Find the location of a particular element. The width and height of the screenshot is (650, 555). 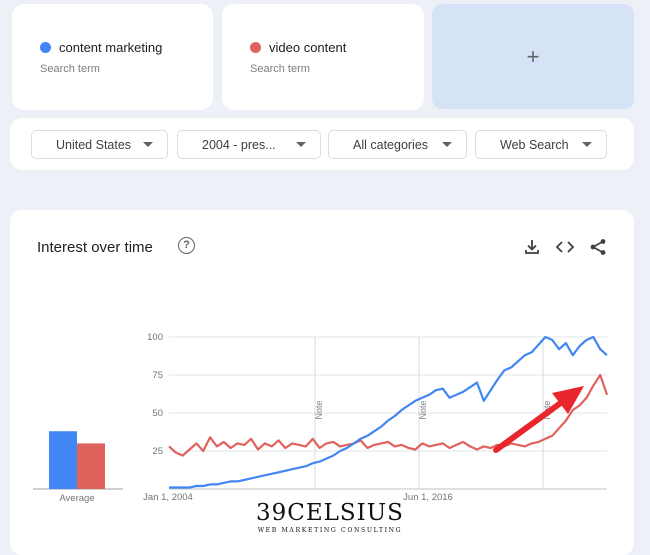

y-tick-label: 75 is located at coordinates (157, 375).